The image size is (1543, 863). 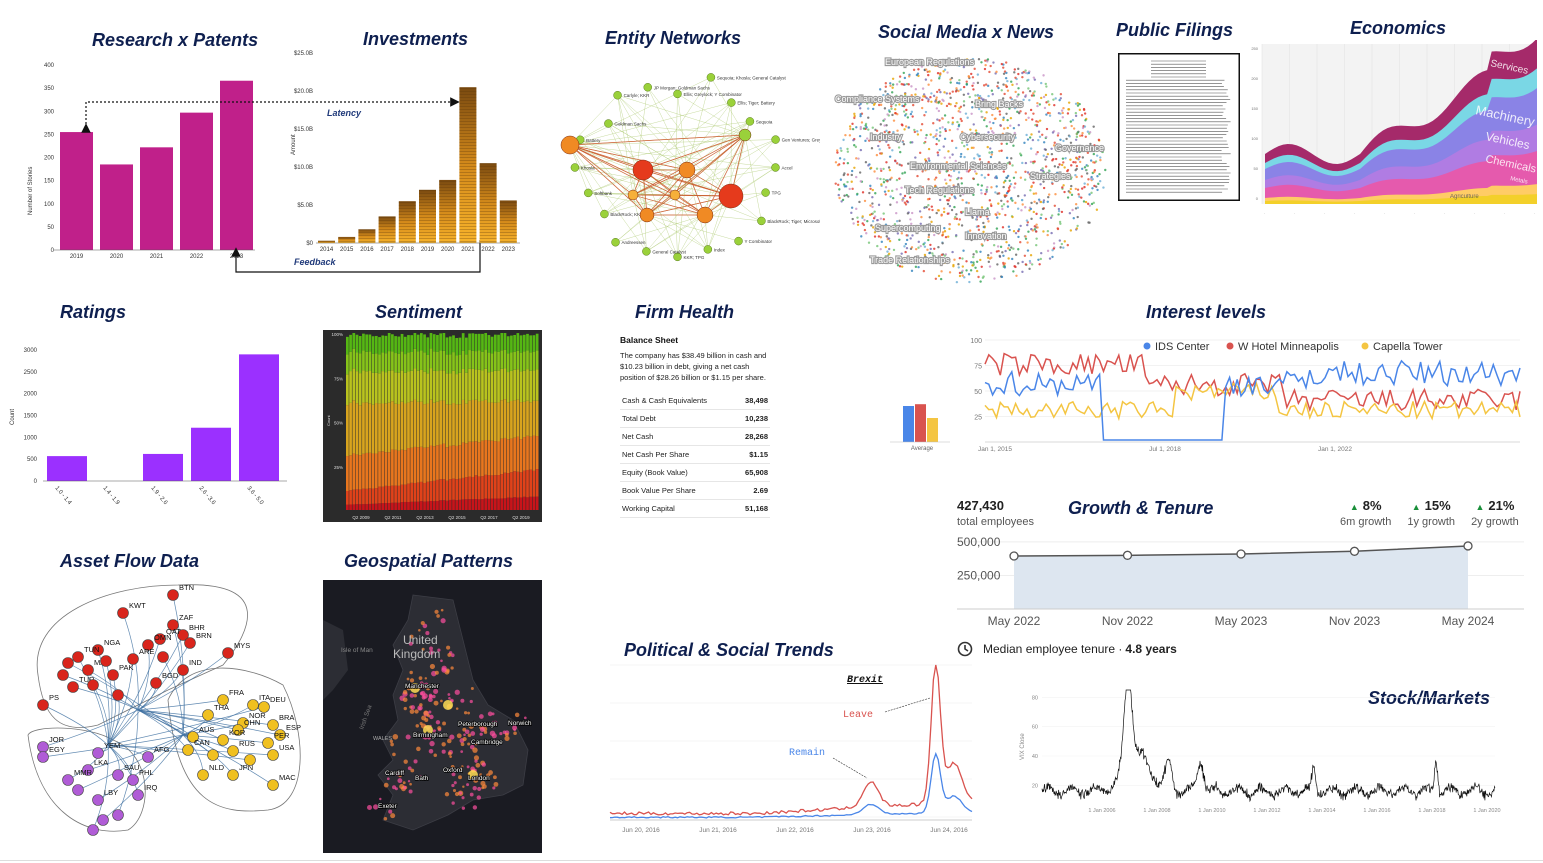 What do you see at coordinates (478, 724) in the screenshot?
I see `geo-city-label: Peterborough` at bounding box center [478, 724].